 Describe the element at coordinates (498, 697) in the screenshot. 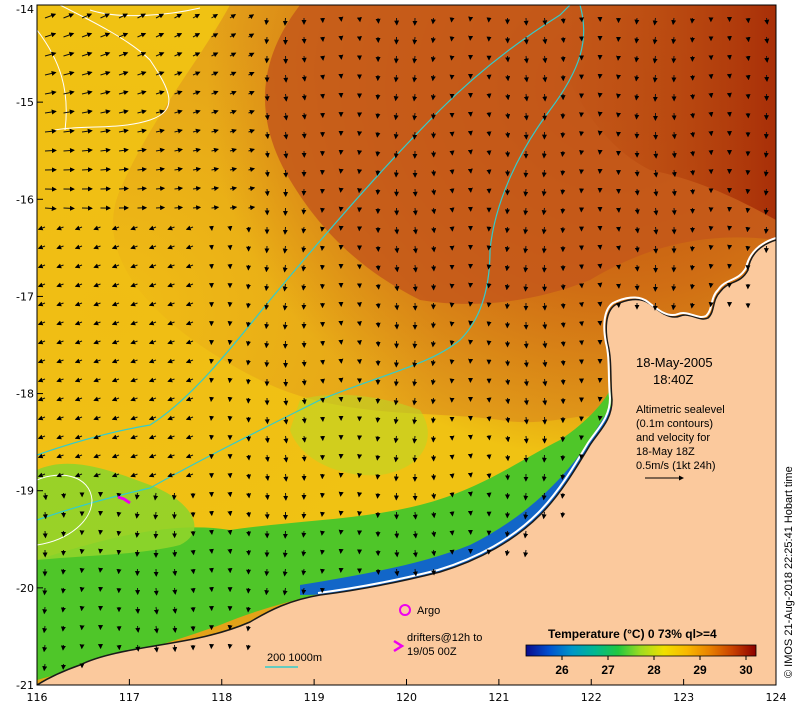

I see `lon-tick-label: 121` at that location.